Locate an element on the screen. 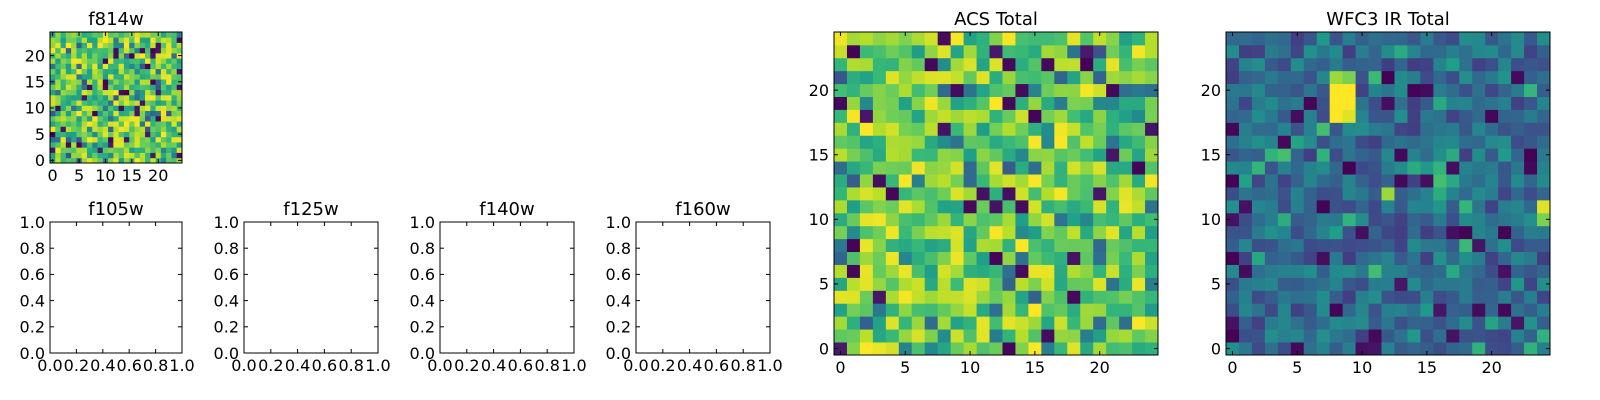 This screenshot has width=1600, height=400. x-tick-label: 0.6 is located at coordinates (520, 365).